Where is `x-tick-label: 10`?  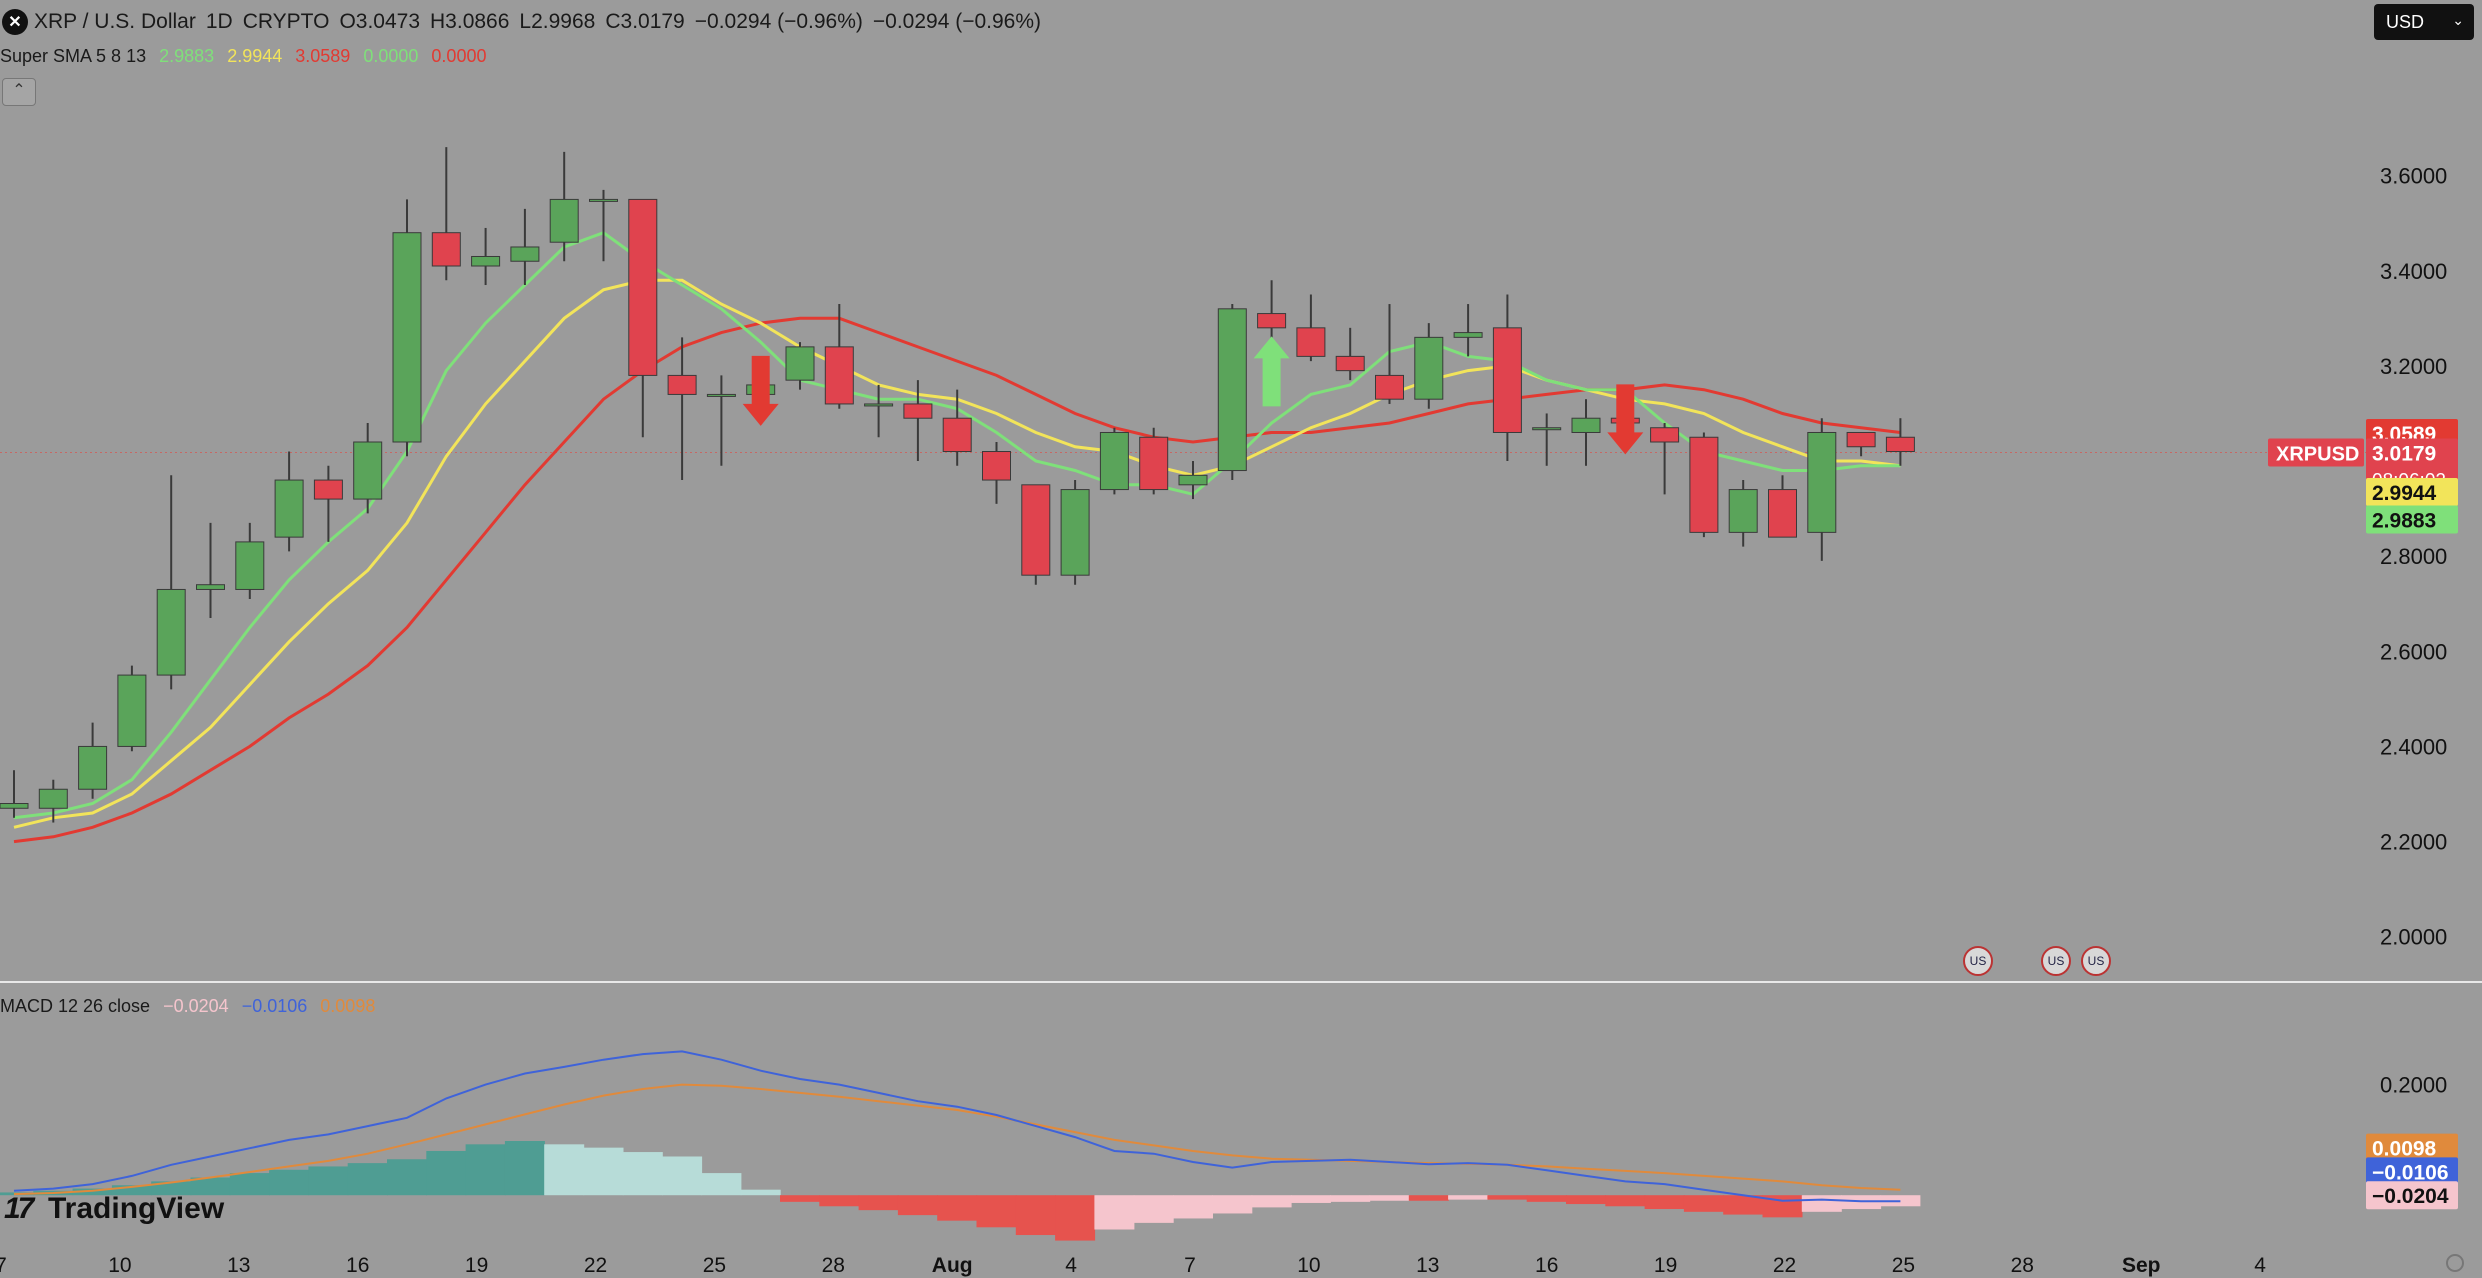 x-tick-label: 10 is located at coordinates (1308, 1265).